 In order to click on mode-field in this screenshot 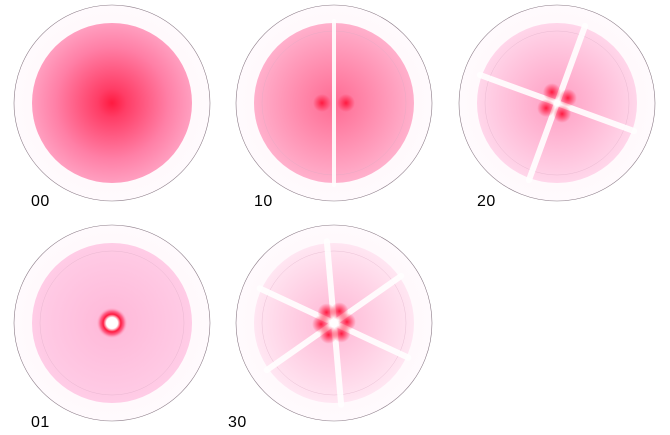, I will do `click(112, 103)`.